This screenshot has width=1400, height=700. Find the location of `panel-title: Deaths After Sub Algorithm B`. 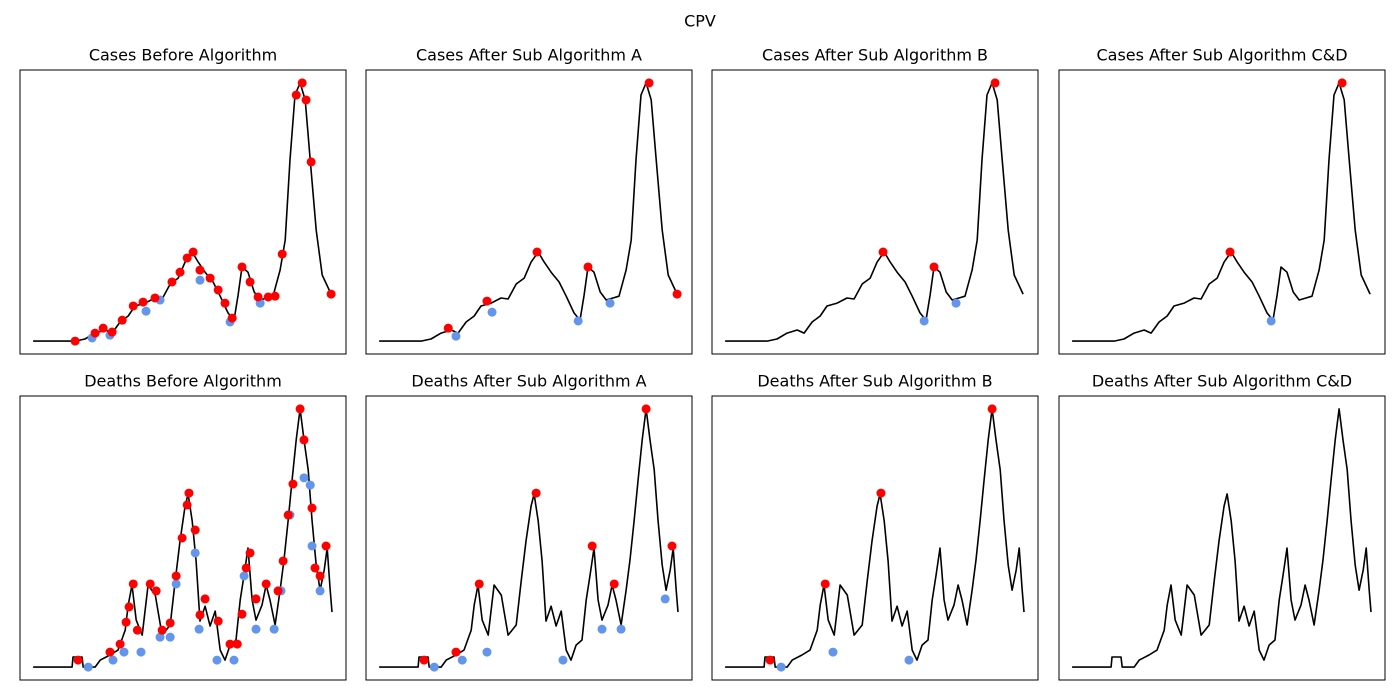

panel-title: Deaths After Sub Algorithm B is located at coordinates (874, 381).